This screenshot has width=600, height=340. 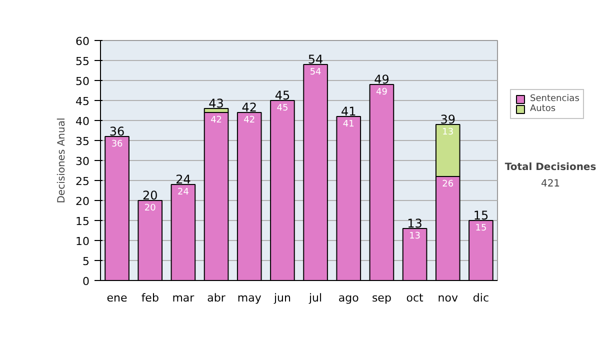 I want to click on total-label: 13, so click(x=414, y=223).